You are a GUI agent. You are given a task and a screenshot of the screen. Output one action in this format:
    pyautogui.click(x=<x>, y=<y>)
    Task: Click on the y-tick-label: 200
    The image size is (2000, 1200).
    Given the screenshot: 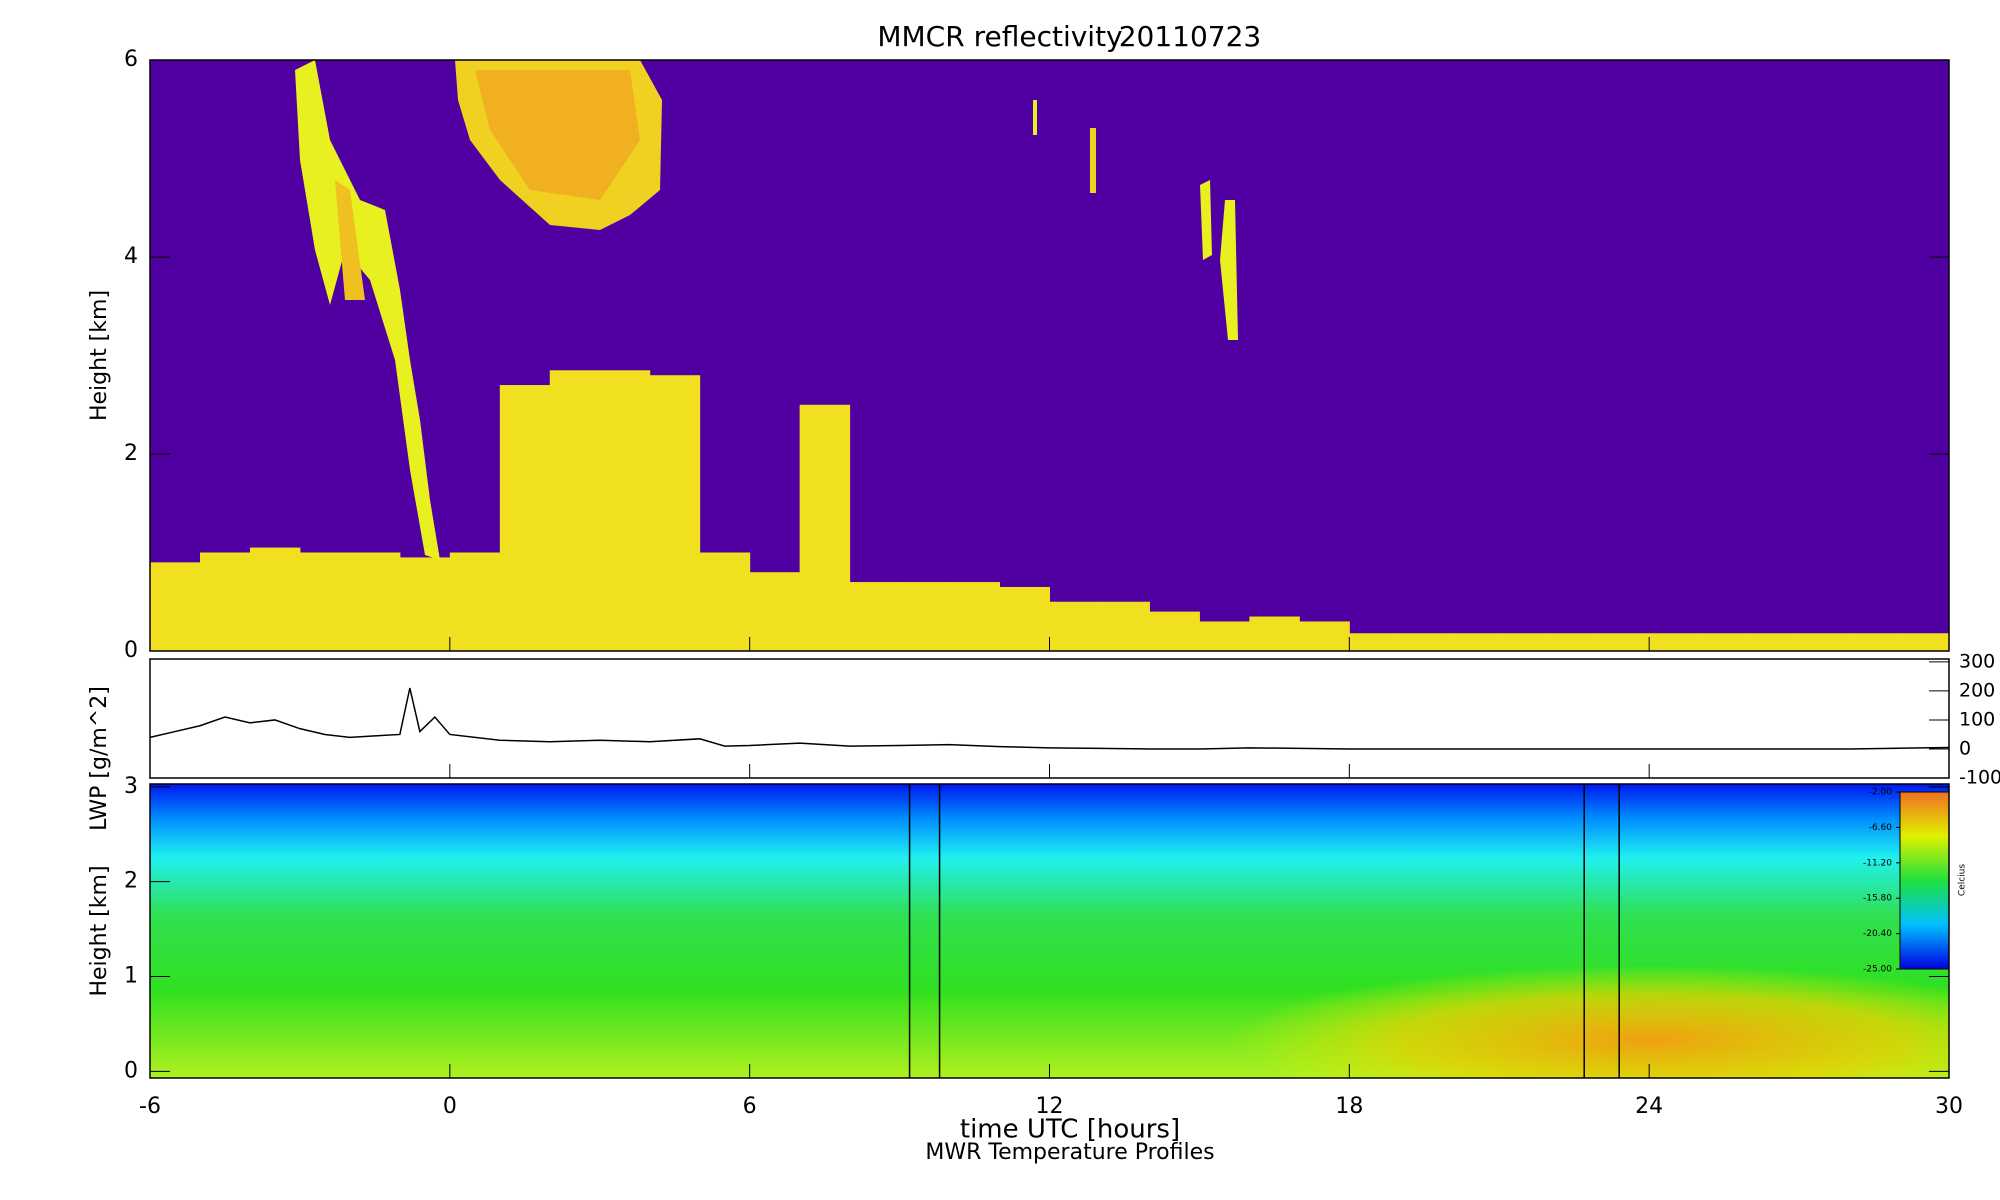 What is the action you would take?
    pyautogui.click(x=1977, y=690)
    